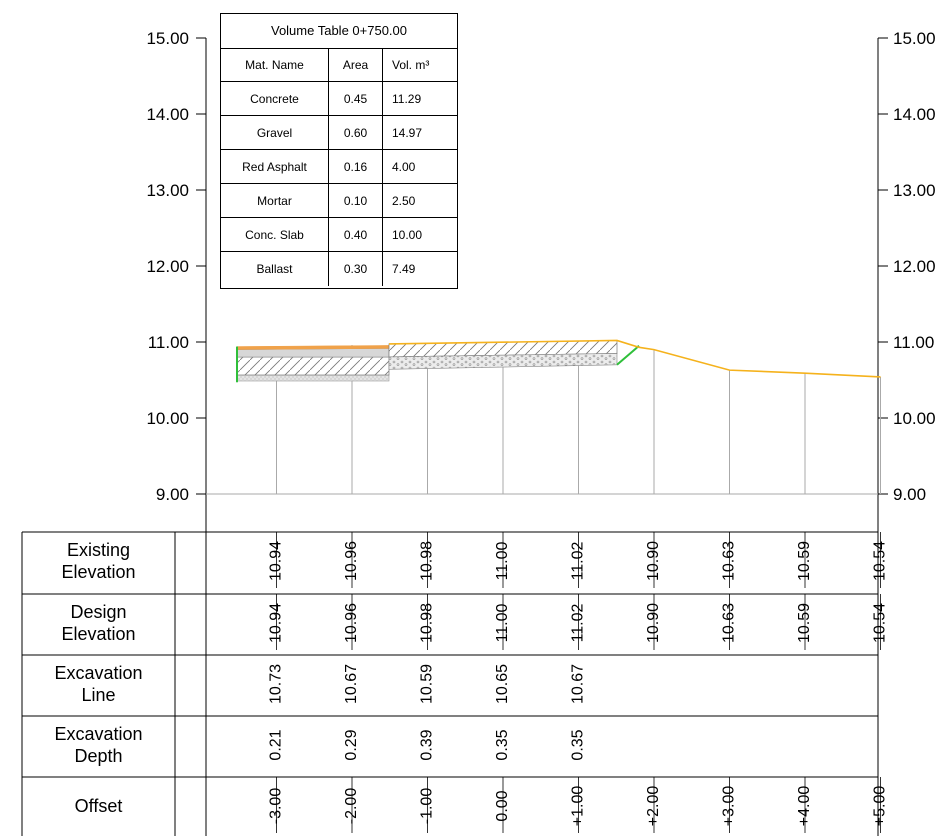 This screenshot has width=948, height=836. Describe the element at coordinates (167, 114) in the screenshot. I see `left-elevation-label: 14.00` at that location.